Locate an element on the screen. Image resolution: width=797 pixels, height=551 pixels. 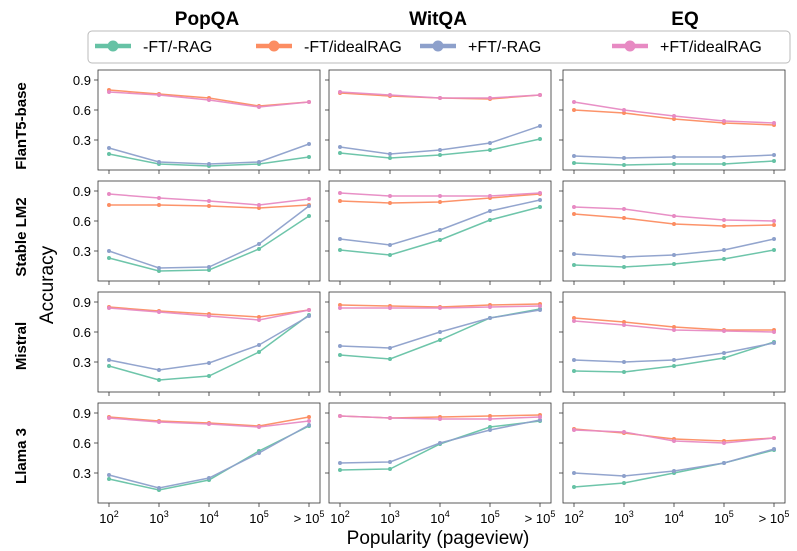
legend-item-plus-ft-idealrag: +FT/idealRAG is located at coordinates (687, 47).